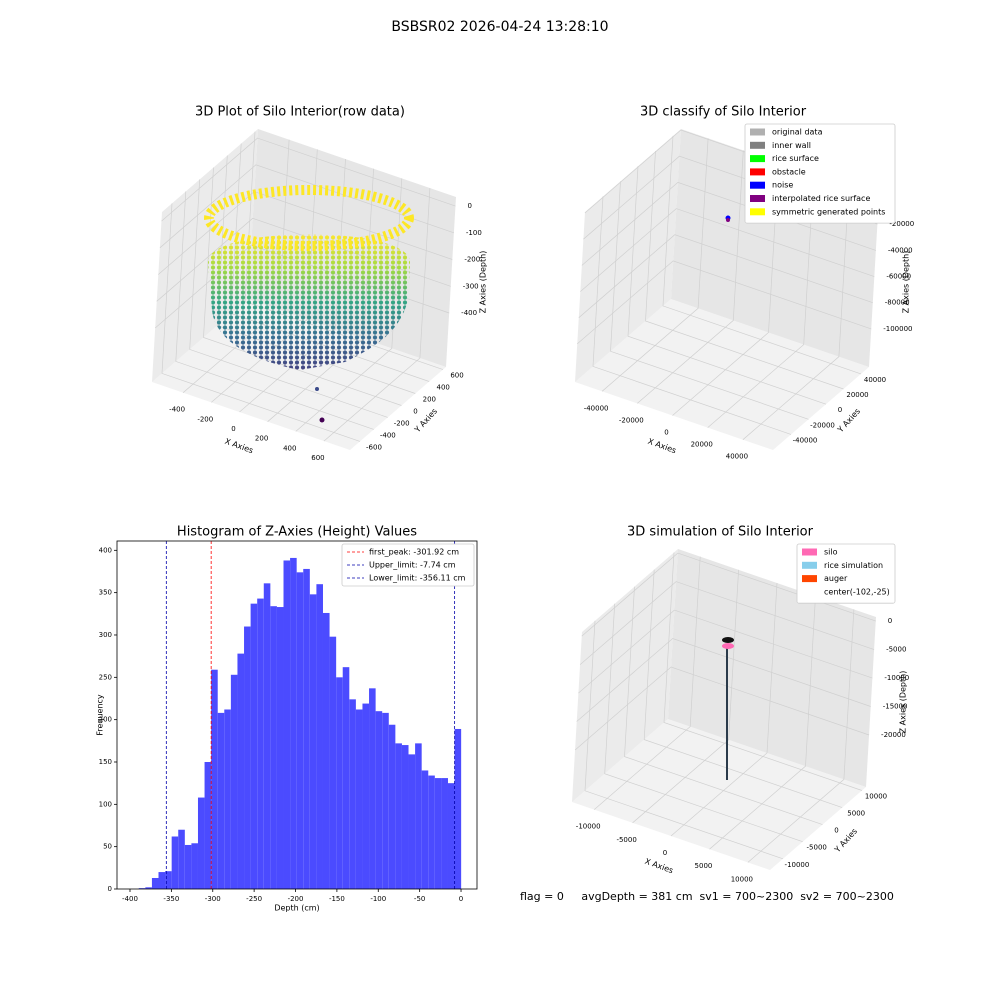 The image size is (1000, 1000). Describe the element at coordinates (820, 173) in the screenshot. I see `legend-box` at that location.